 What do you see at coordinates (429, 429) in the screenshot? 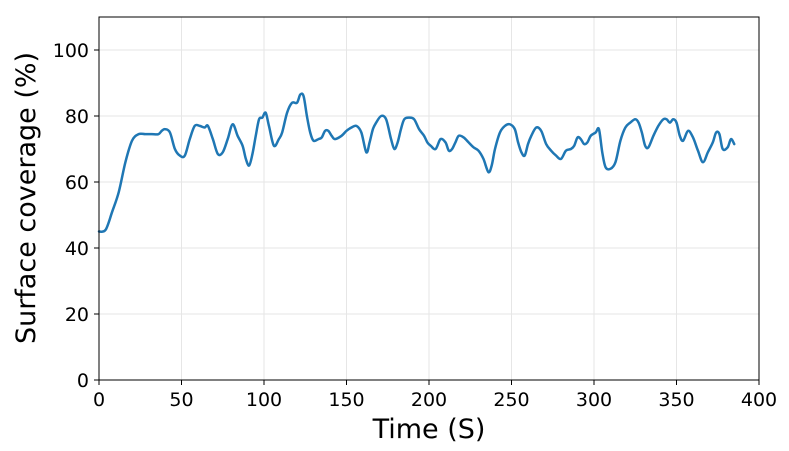
I see `x-axis-title: Time (S)` at bounding box center [429, 429].